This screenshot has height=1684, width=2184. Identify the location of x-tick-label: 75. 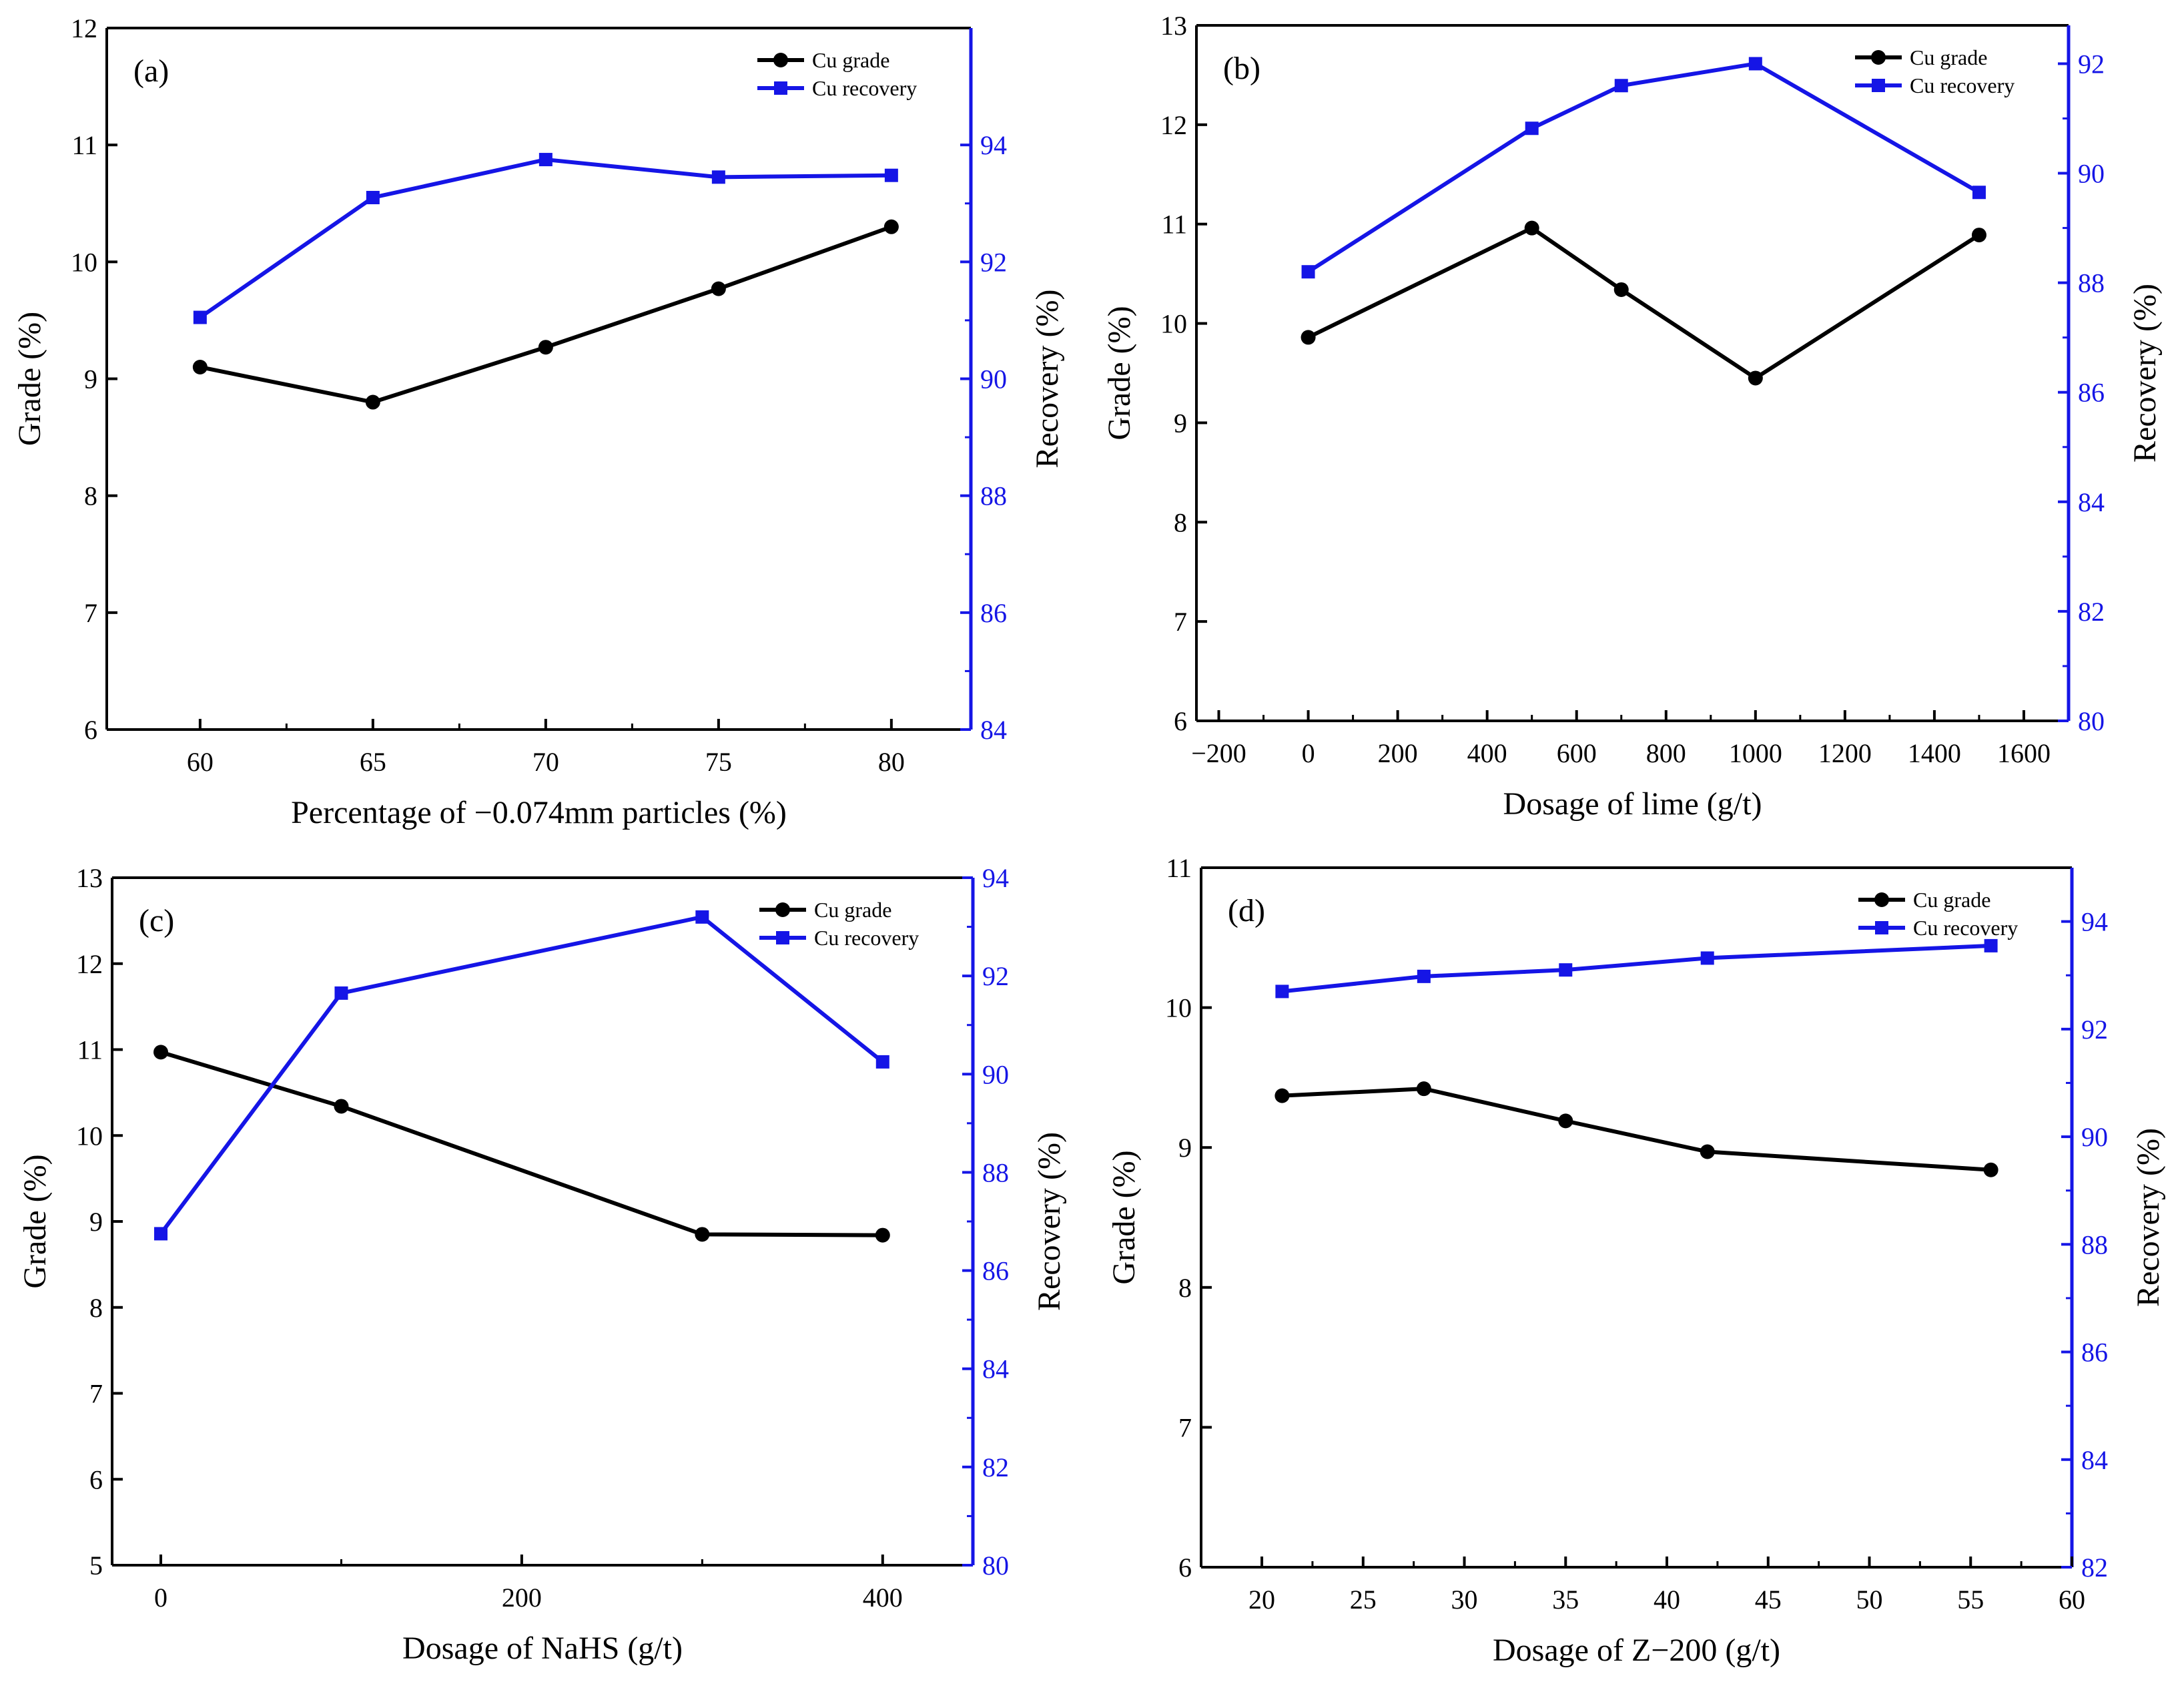
(718, 762).